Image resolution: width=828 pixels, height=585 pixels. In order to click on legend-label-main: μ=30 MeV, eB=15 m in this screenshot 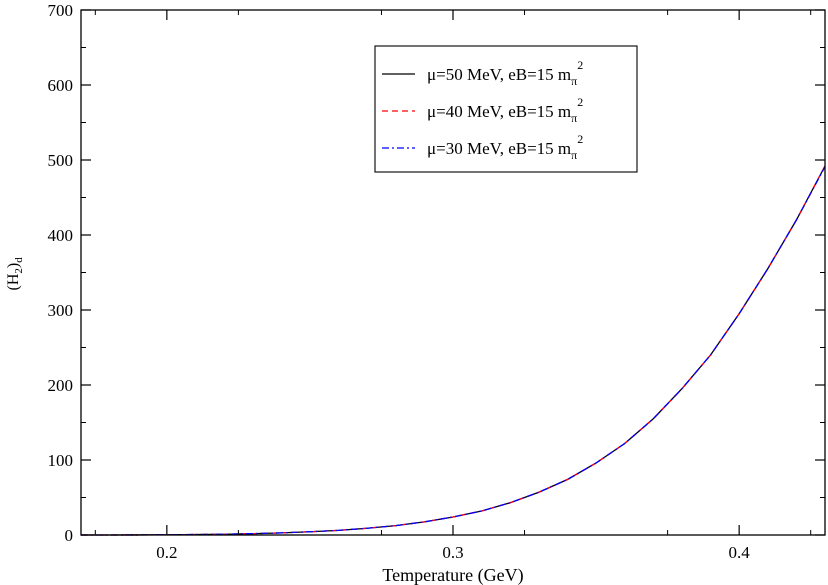, I will do `click(499, 148)`.